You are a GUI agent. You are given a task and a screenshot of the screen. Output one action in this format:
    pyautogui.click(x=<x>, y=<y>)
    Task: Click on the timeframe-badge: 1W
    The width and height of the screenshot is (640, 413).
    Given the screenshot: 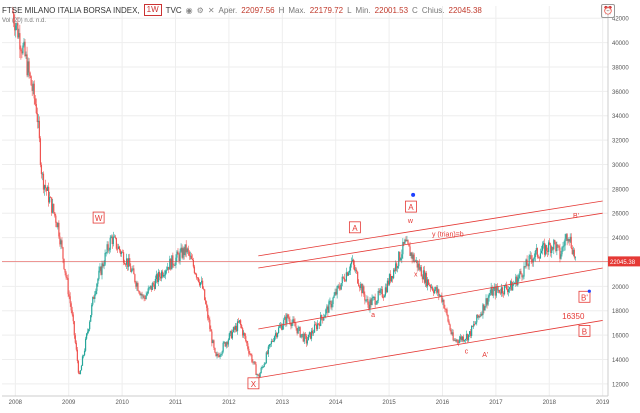 What is the action you would take?
    pyautogui.click(x=152, y=10)
    